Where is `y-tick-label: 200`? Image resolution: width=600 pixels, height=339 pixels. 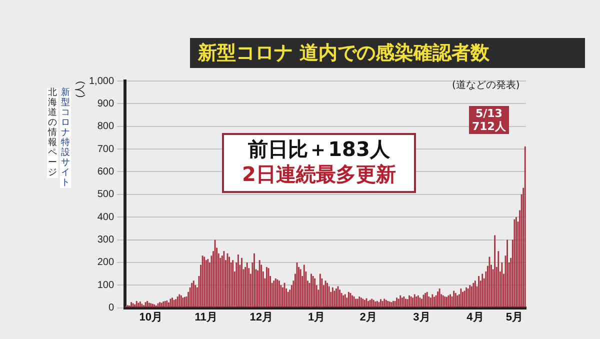
y-tick-label: 200 is located at coordinates (105, 262).